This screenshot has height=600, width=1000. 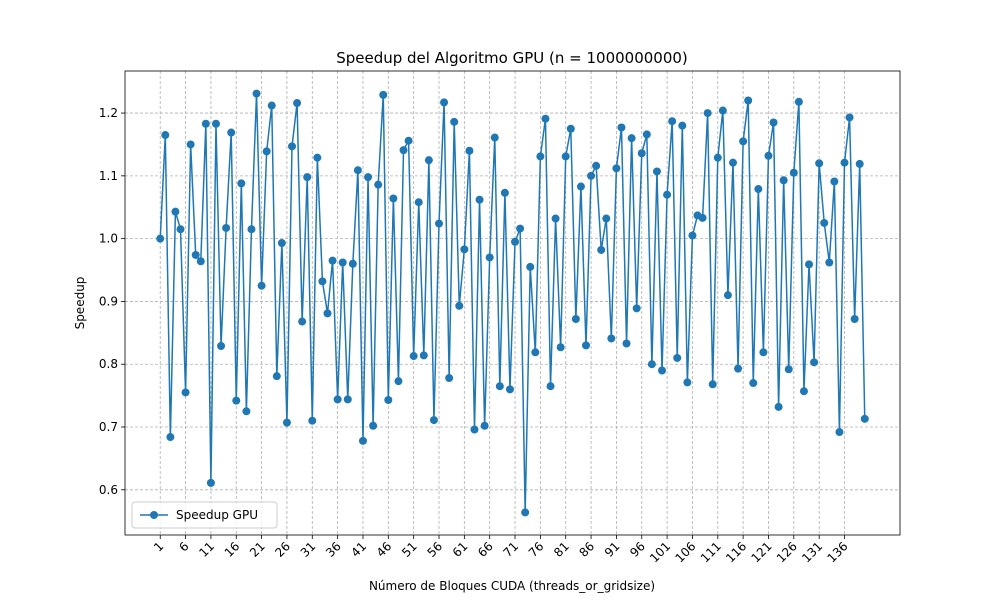 What do you see at coordinates (108, 490) in the screenshot?
I see `y-tick-label: 0.6` at bounding box center [108, 490].